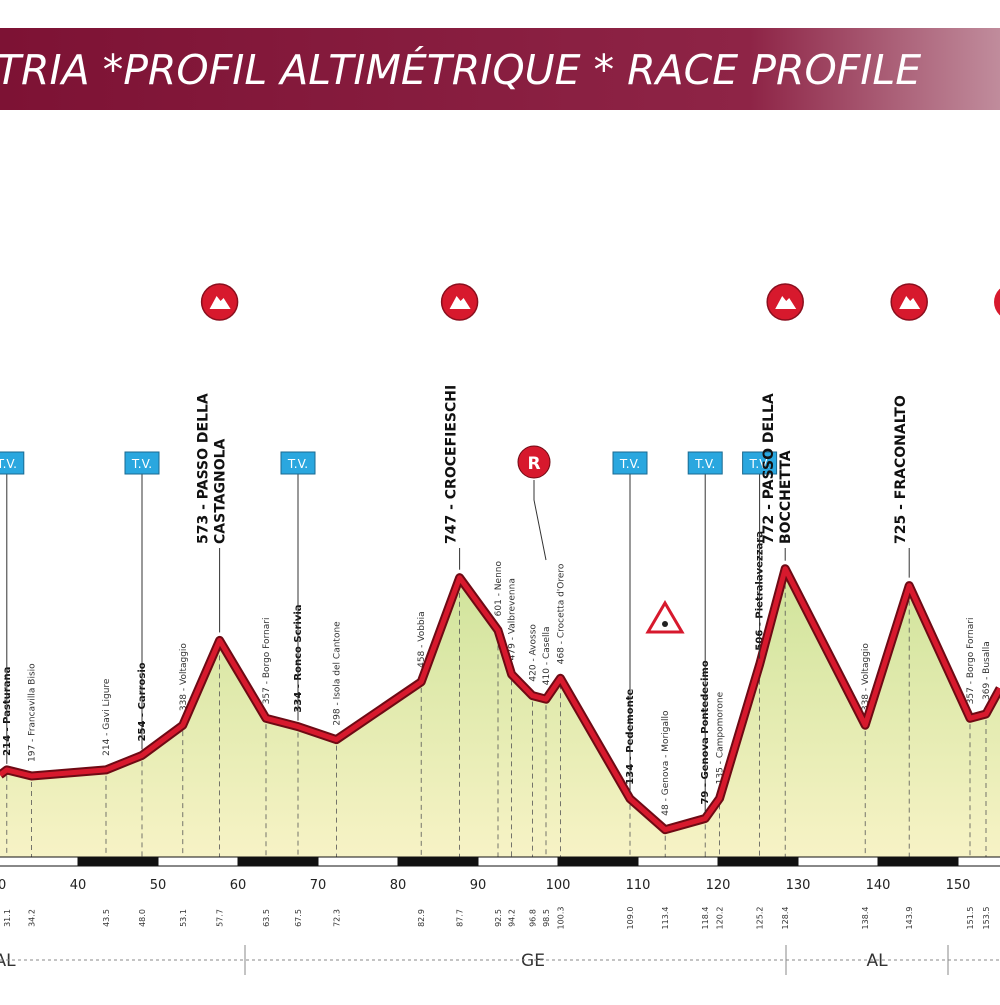 This screenshot has height=1005, width=1000. What do you see at coordinates (560, 918) in the screenshot?
I see `km-label: 100.3` at bounding box center [560, 918].